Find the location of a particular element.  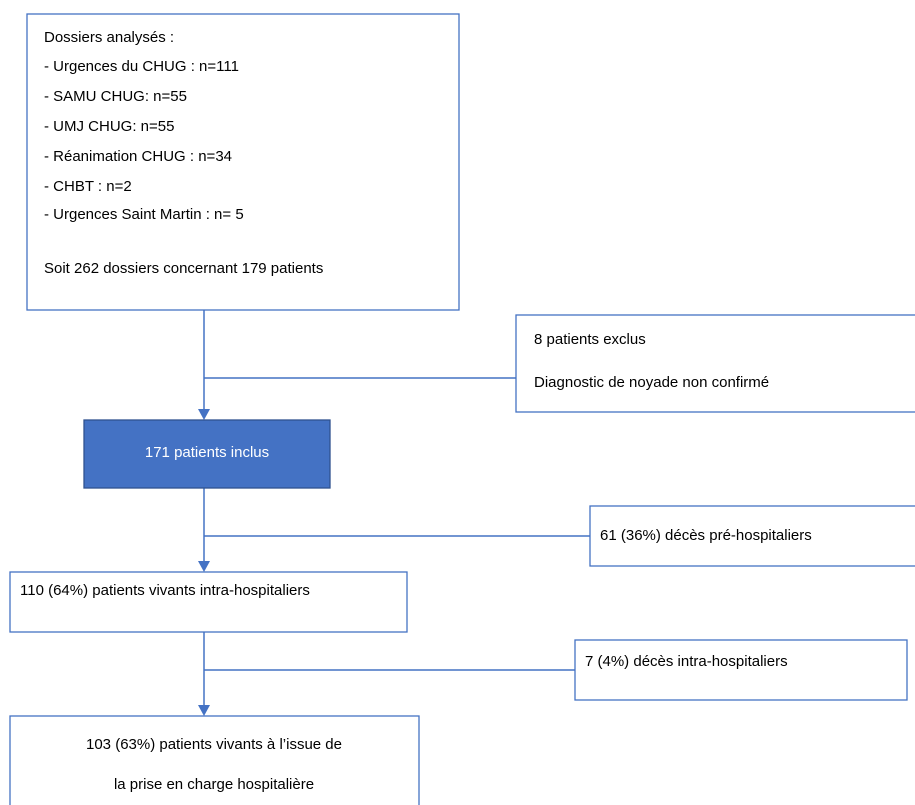

box-text: 7 (4%) décès intra-hospitaliers is located at coordinates (686, 661).